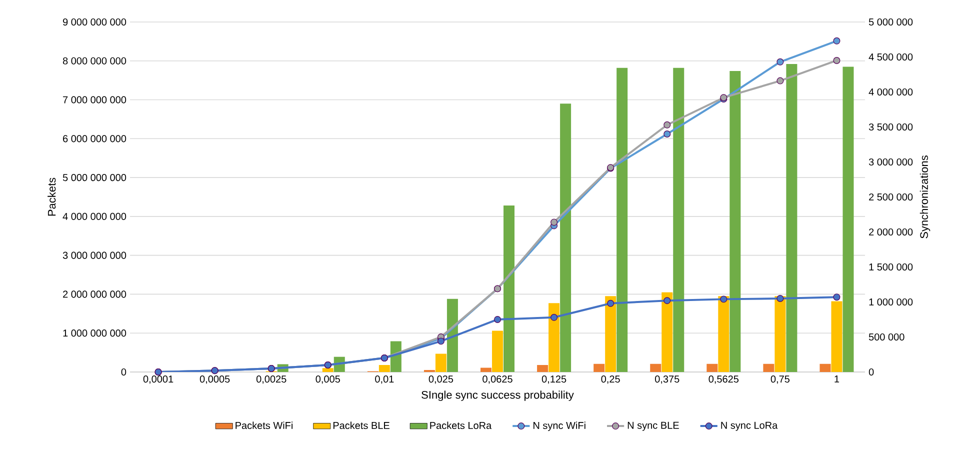  Describe the element at coordinates (94, 333) in the screenshot. I see `y-tick-label: 1 000 000 000` at that location.